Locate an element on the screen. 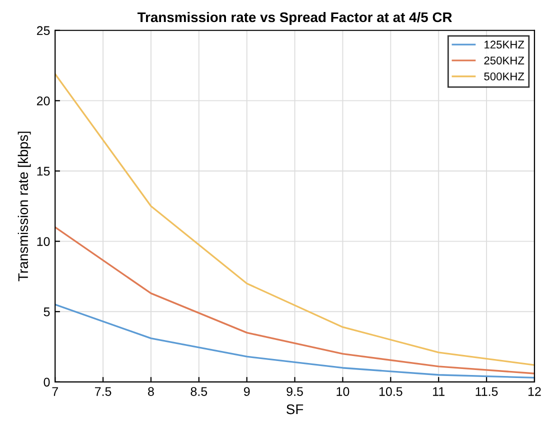  legend-label: 500KHZ is located at coordinates (504, 76).